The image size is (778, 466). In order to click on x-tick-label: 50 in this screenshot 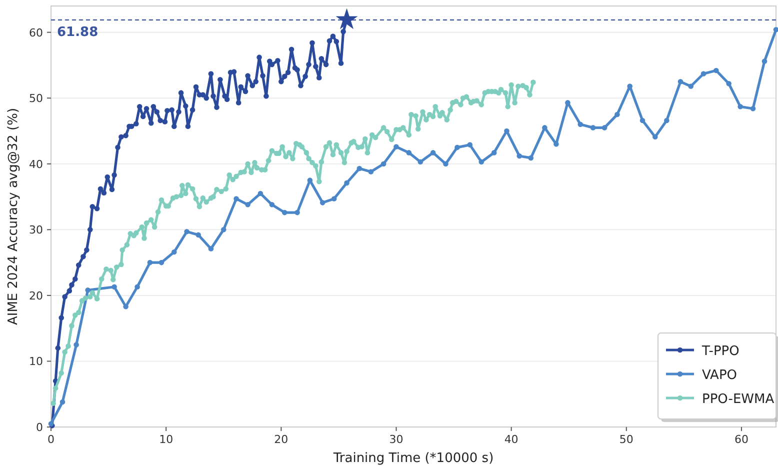, I will do `click(626, 439)`.